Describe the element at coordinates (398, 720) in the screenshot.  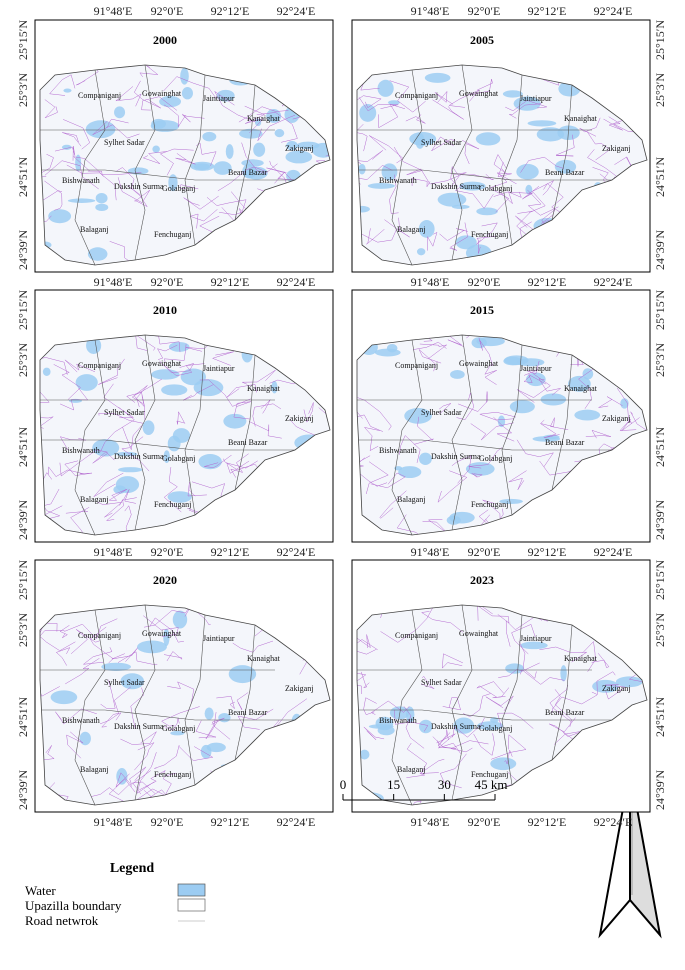
I see `upazila-label: Bishwanath` at that location.